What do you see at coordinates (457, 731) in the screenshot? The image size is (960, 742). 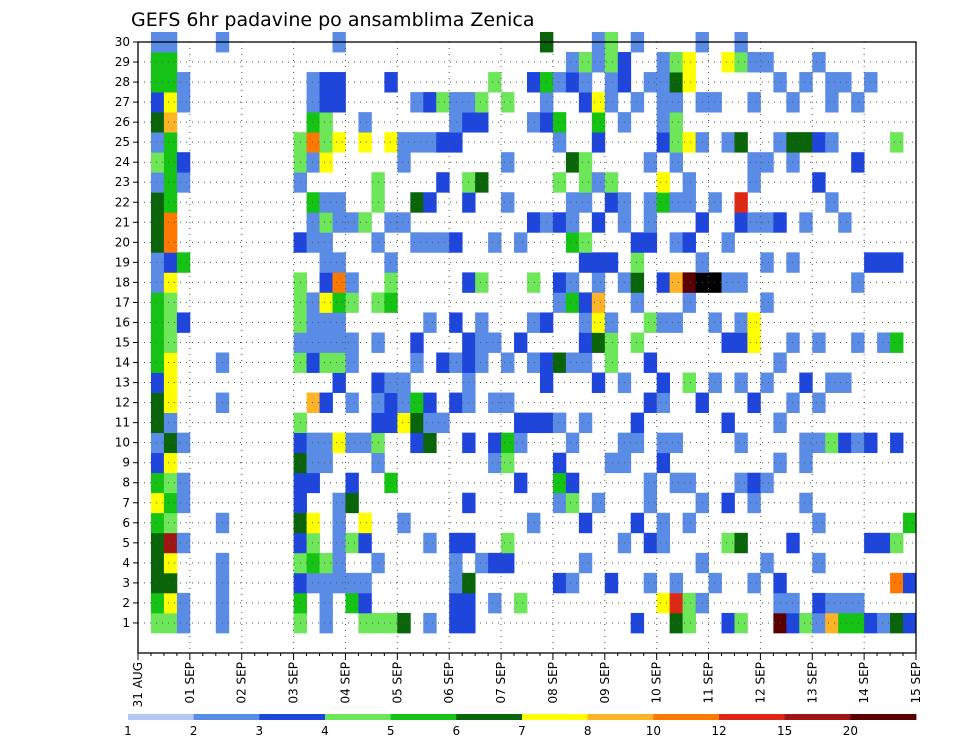 I see `legend-label: 6` at bounding box center [457, 731].